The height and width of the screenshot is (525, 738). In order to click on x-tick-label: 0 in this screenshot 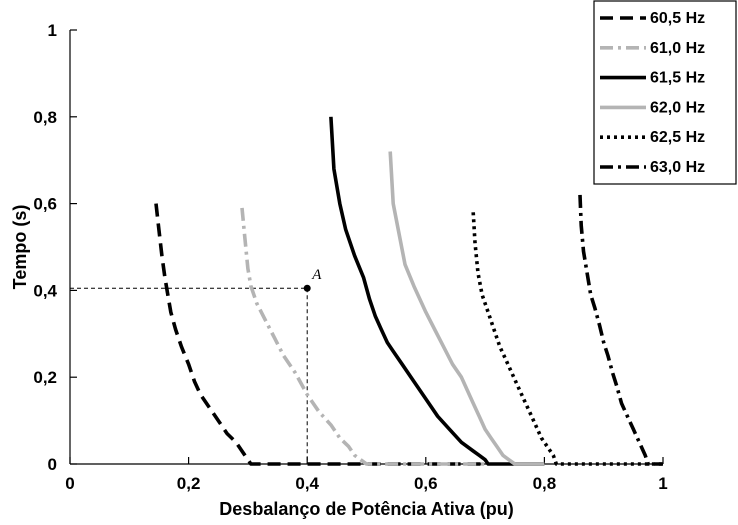, I will do `click(69, 483)`.